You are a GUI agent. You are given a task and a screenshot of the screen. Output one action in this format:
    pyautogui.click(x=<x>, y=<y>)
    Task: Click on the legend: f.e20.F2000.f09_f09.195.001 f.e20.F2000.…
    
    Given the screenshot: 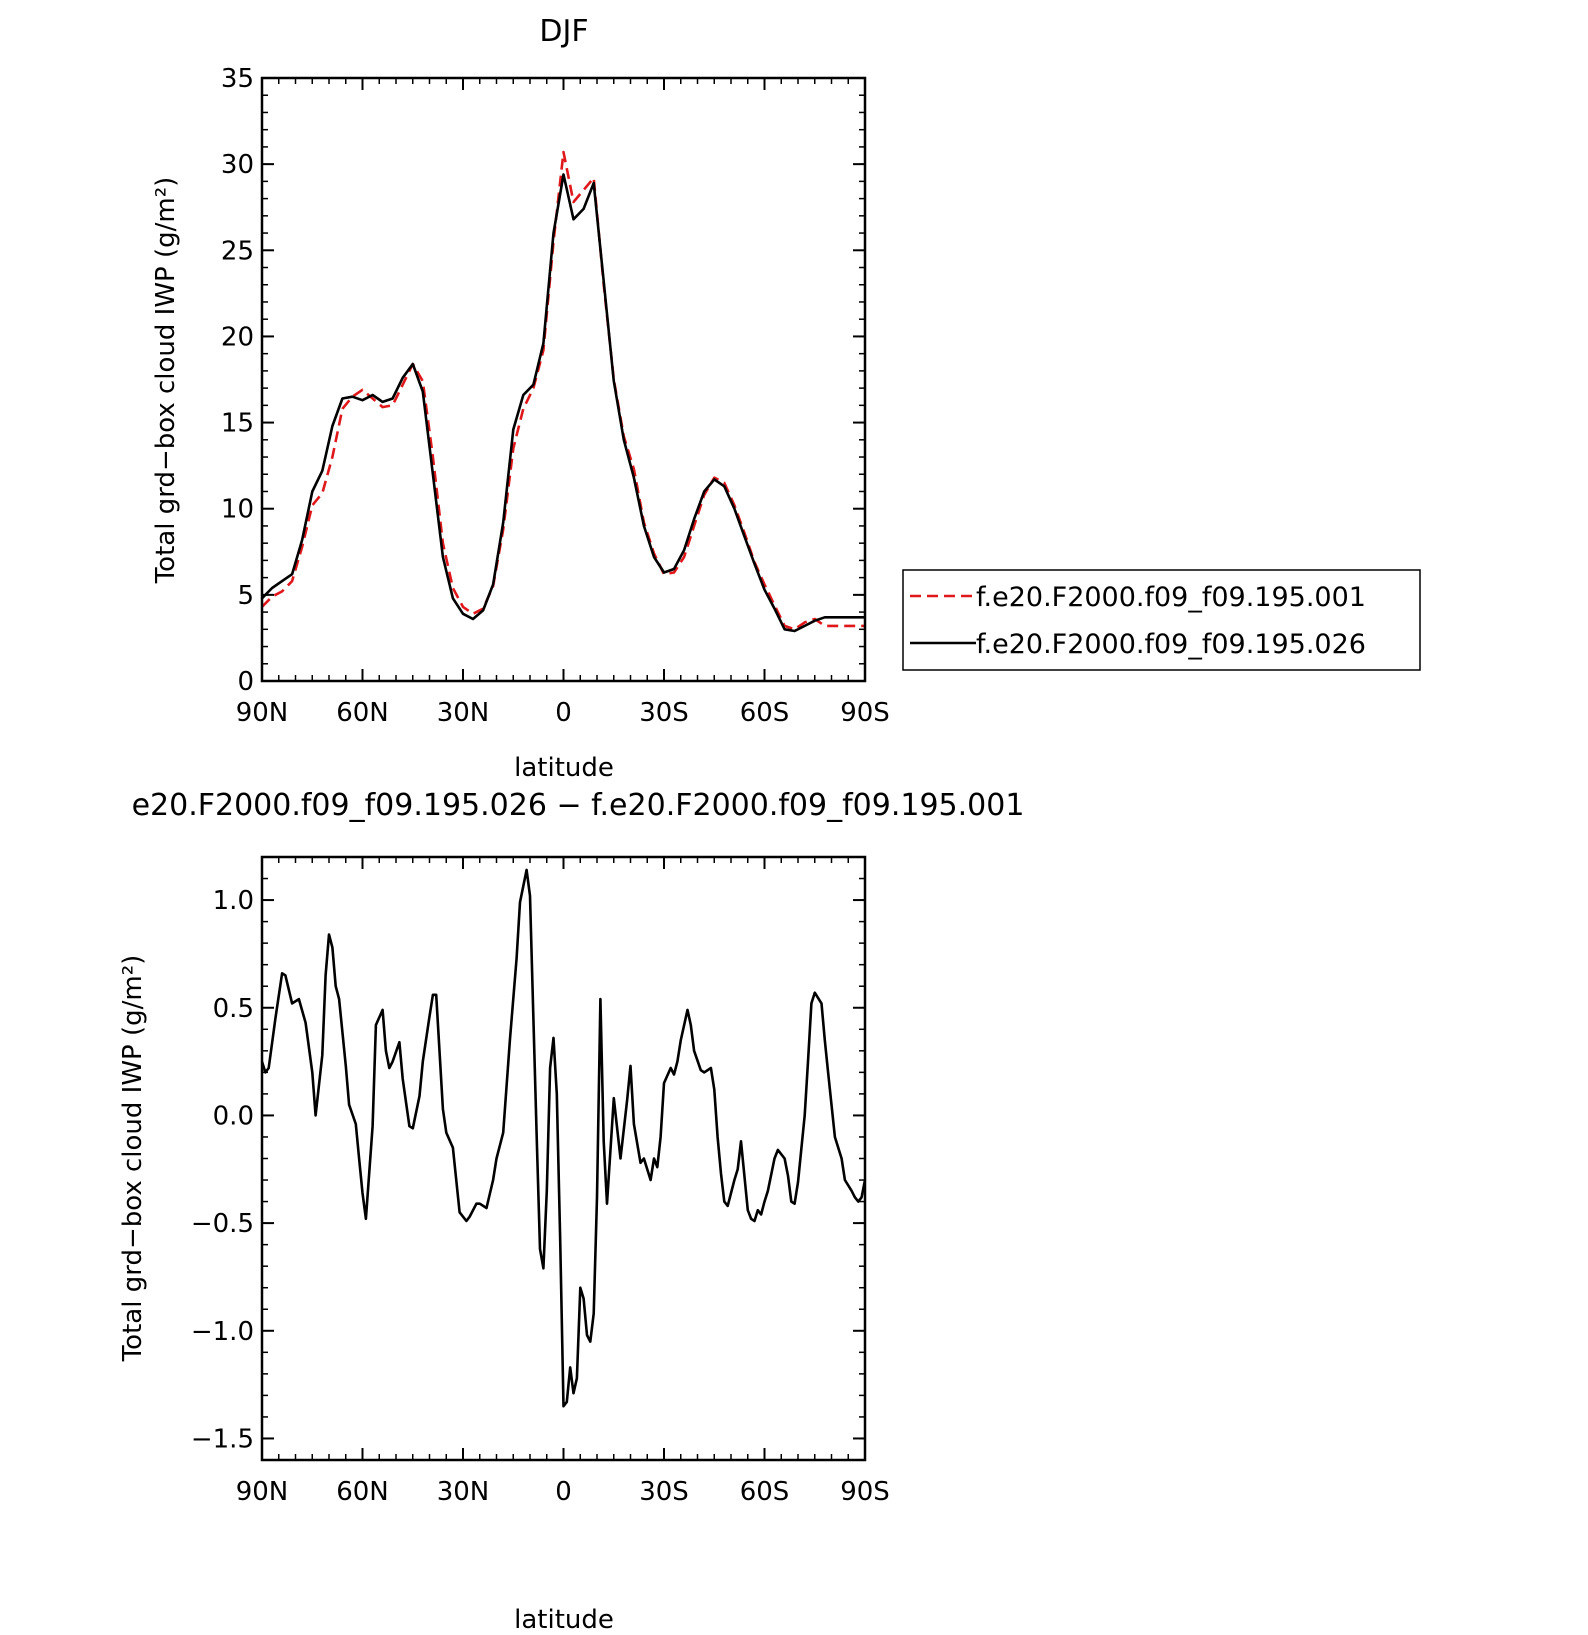 What is the action you would take?
    pyautogui.click(x=1161, y=620)
    